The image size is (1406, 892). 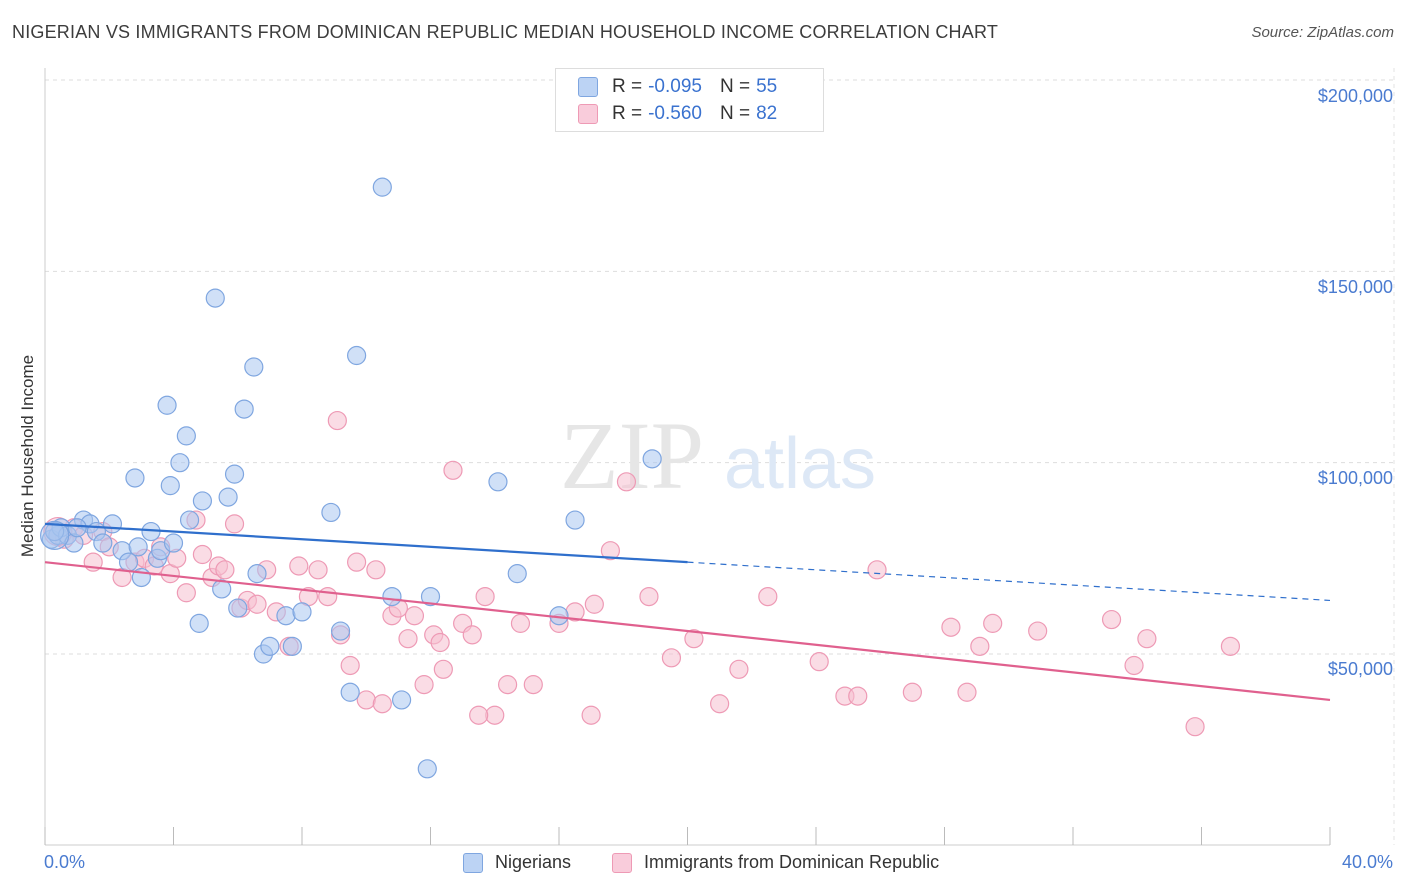 What do you see at coordinates (1322, 32) in the screenshot?
I see `source-label: Source: ZipAtlas.com` at bounding box center [1322, 32].